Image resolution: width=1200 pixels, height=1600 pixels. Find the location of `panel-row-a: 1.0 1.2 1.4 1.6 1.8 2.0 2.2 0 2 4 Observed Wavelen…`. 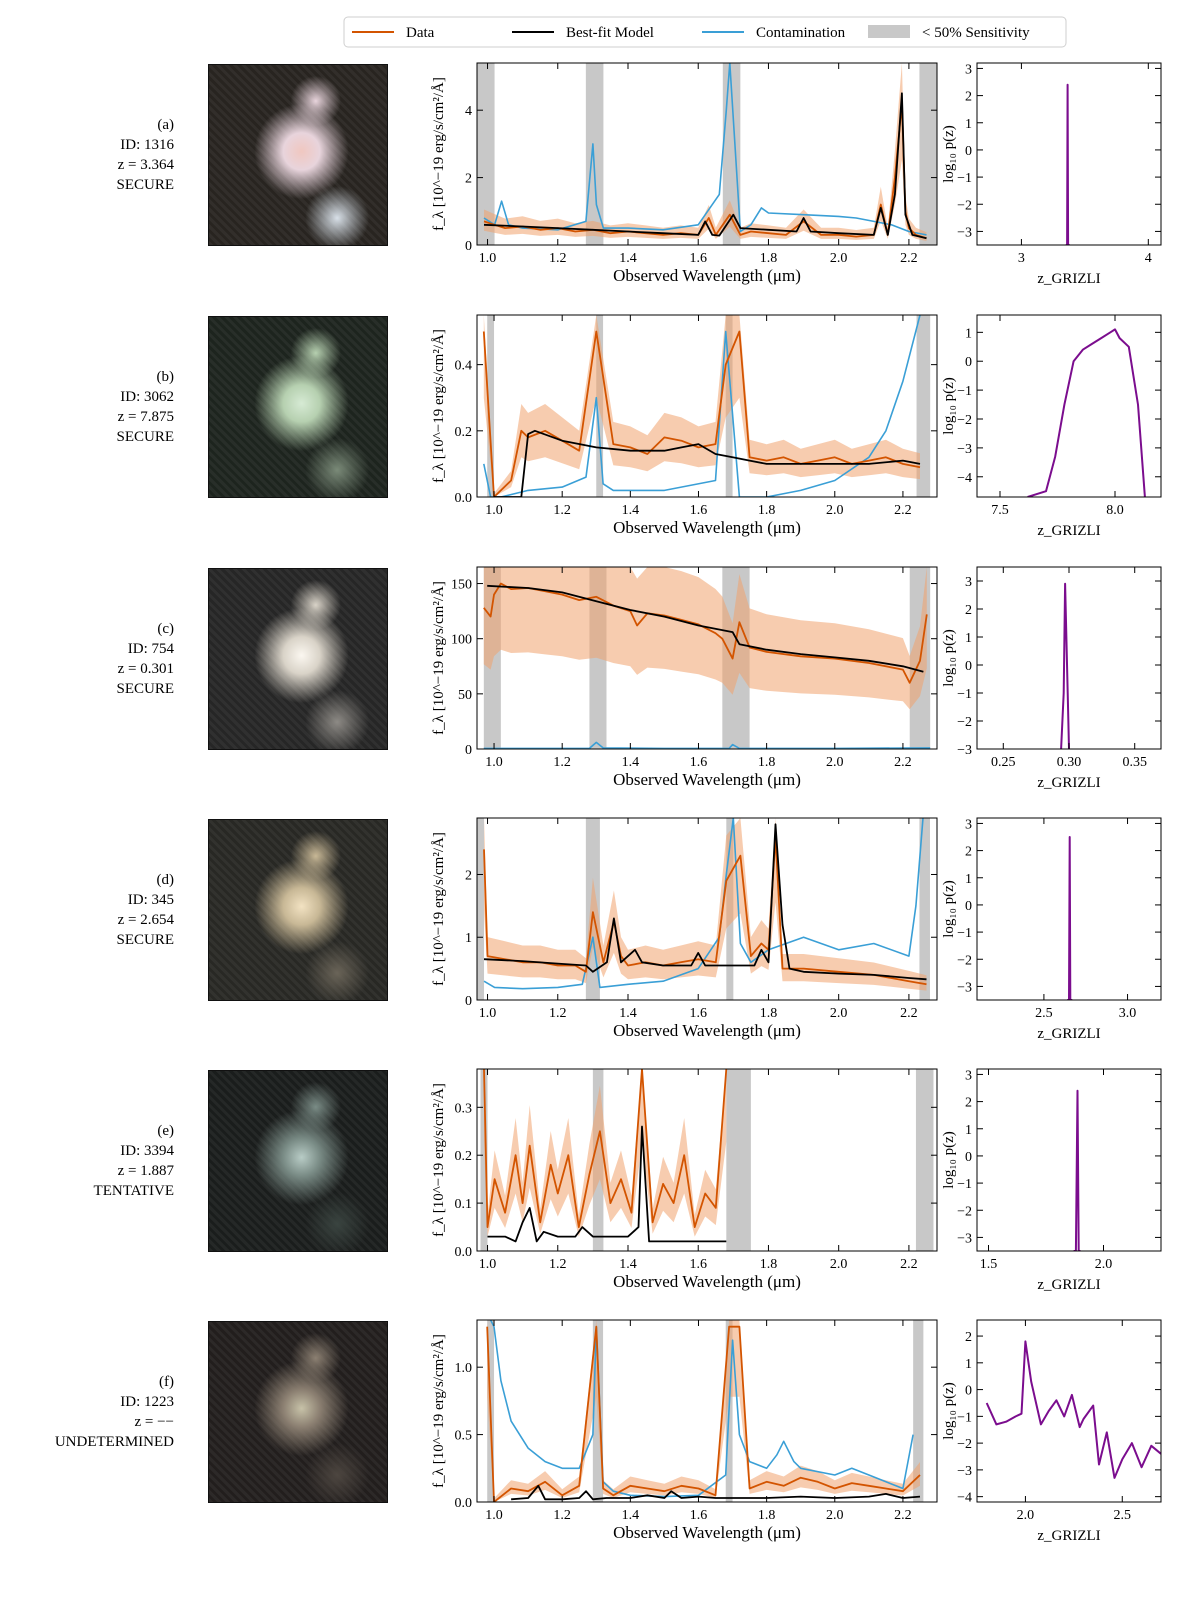

panel-row-a: 1.0 1.2 1.4 1.6 1.8 2.0 2.2 0 2 4 Observed Wavelen… is located at coordinates (796, 174).